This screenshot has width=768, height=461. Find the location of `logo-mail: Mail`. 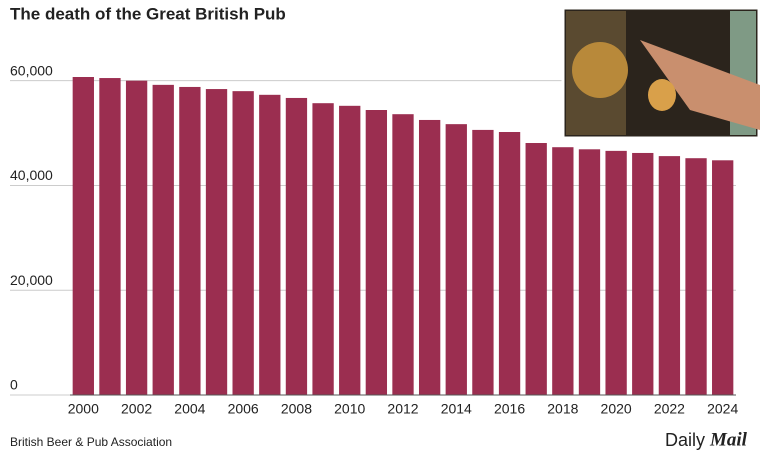

logo-mail: Mail is located at coordinates (728, 439).